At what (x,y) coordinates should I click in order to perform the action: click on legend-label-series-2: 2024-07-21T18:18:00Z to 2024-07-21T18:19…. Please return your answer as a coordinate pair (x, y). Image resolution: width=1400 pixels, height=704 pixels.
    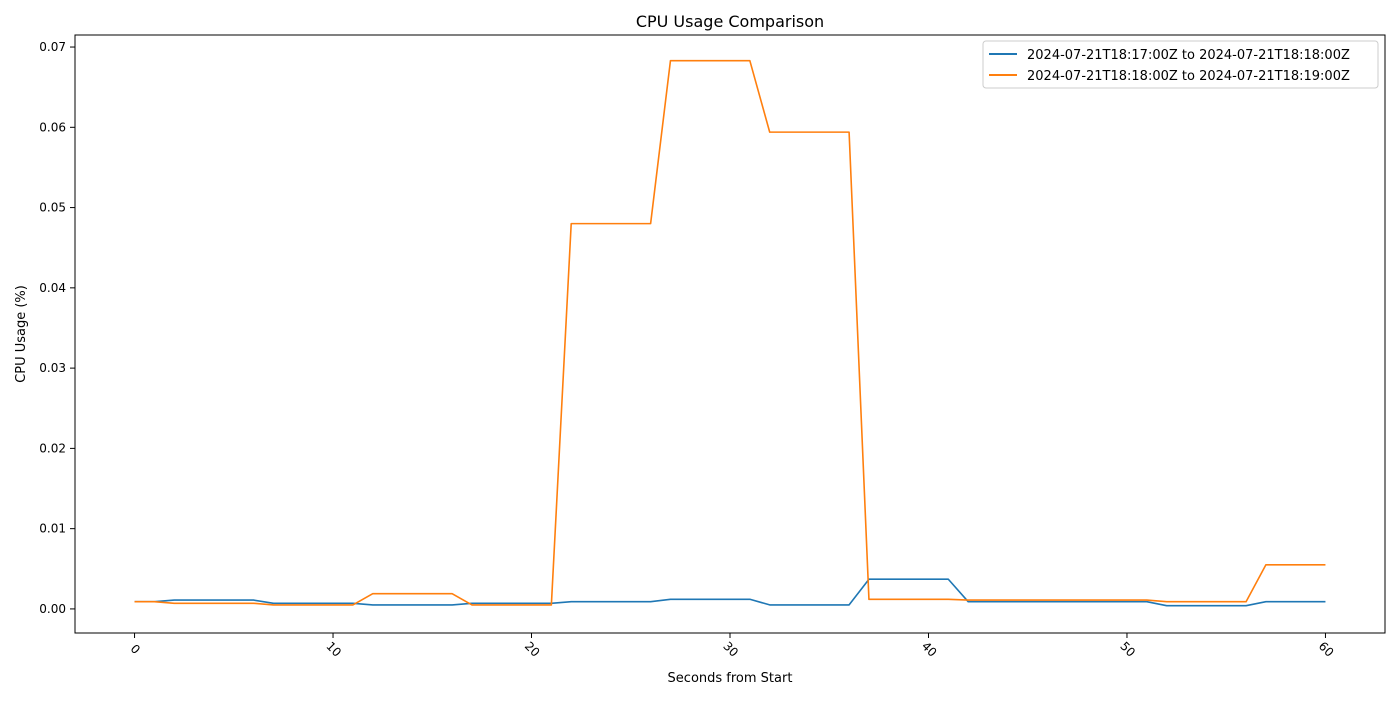
    Looking at the image, I should click on (1188, 76).